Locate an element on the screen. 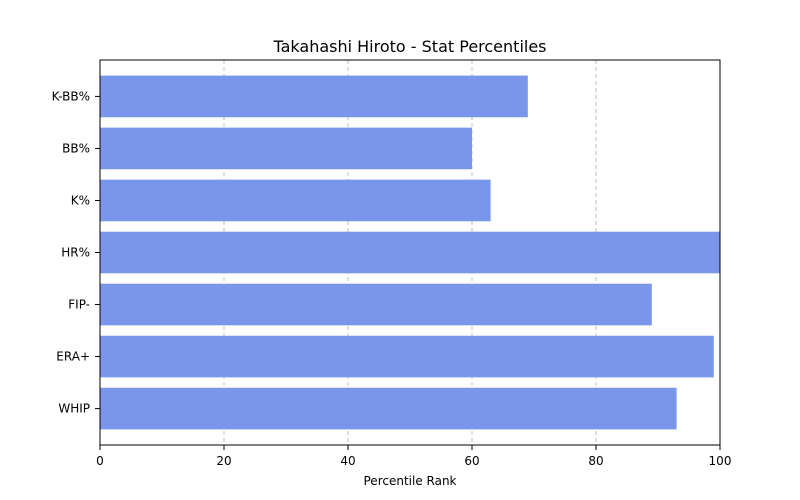 The image size is (800, 500). x-tick-label: 80 is located at coordinates (595, 461).